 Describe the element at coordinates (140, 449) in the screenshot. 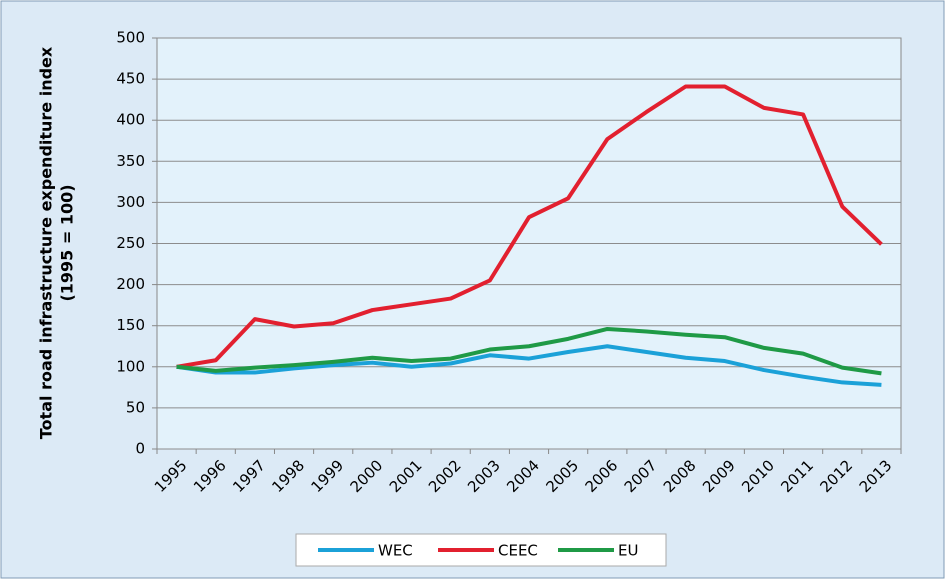

I see `y-tick-label: 0` at that location.